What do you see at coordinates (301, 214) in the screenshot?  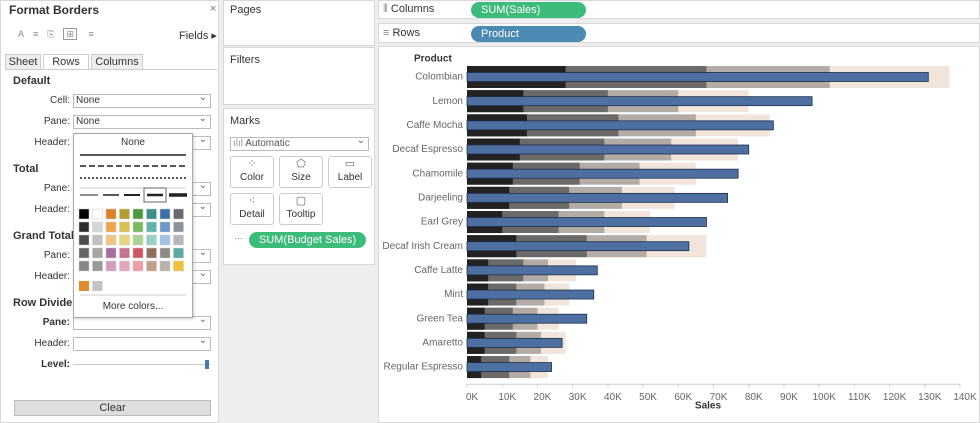 I see `mark-button-label: Tooltip` at bounding box center [301, 214].